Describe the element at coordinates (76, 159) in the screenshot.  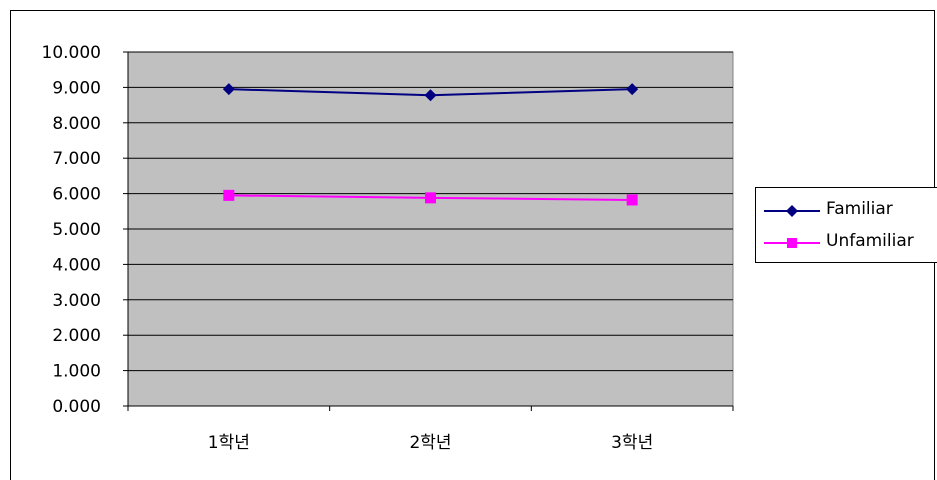
I see `y-tick-label: 7.000` at that location.